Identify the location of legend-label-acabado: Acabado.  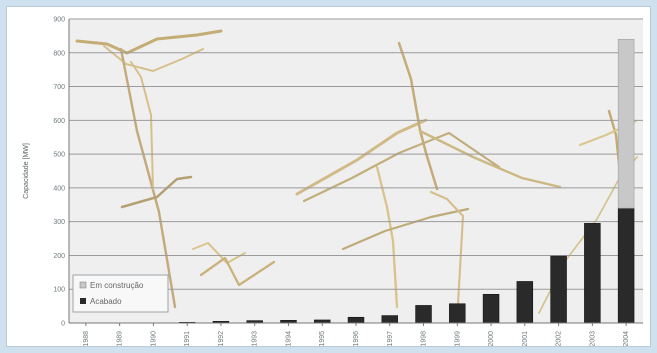
(106, 301).